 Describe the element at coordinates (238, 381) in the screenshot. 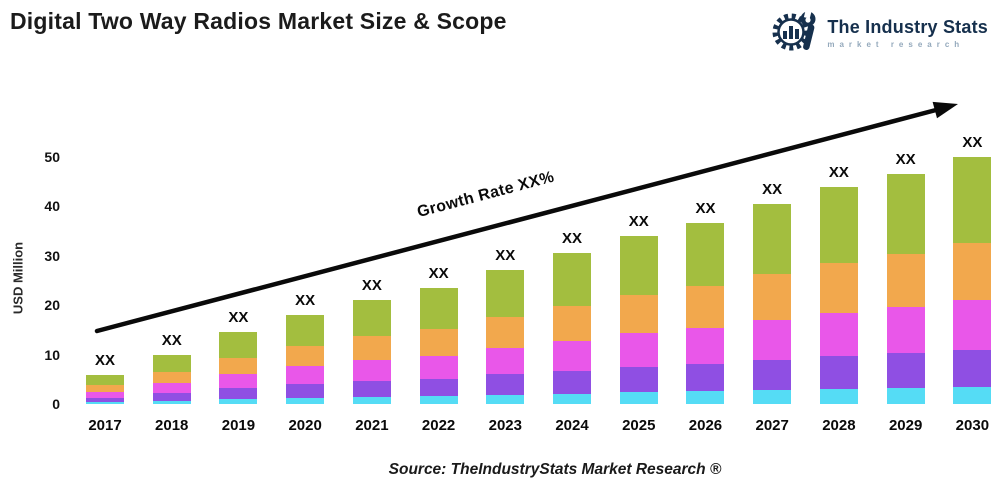

I see `bar-2019-segment-magenta` at that location.